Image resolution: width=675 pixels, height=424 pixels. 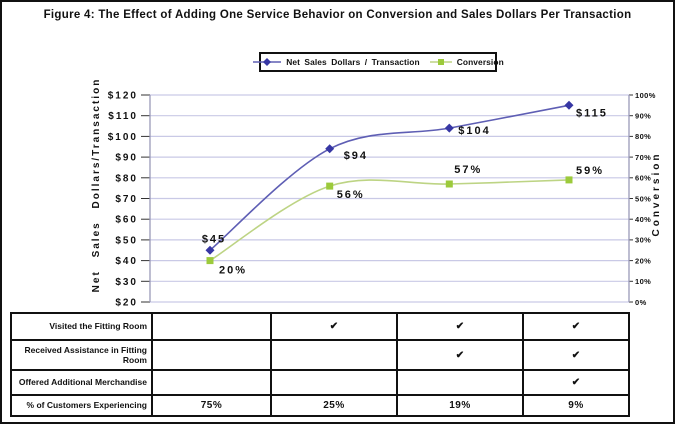 What do you see at coordinates (123, 137) in the screenshot?
I see `left-tick-label: $100` at bounding box center [123, 137].